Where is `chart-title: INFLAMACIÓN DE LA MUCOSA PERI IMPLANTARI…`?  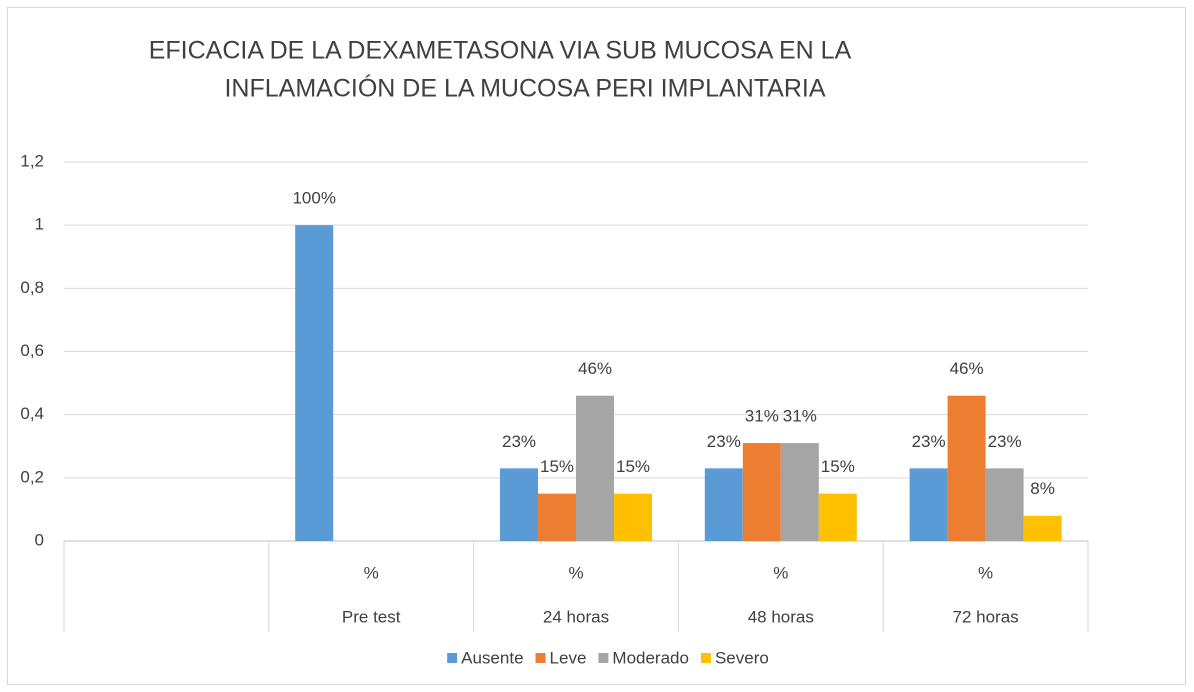
chart-title: INFLAMACIÓN DE LA MUCOSA PERI IMPLANTARI… is located at coordinates (524, 88).